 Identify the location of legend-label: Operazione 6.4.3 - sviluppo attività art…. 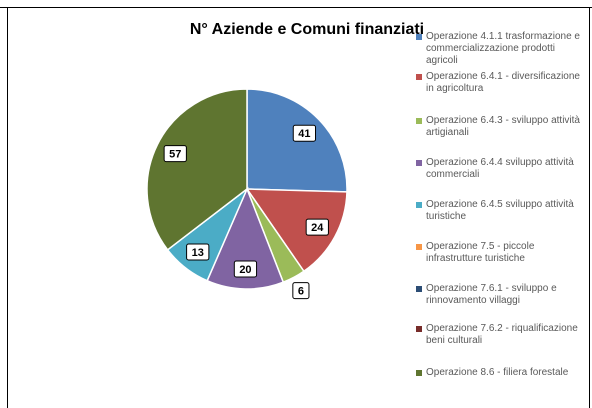
(503, 126).